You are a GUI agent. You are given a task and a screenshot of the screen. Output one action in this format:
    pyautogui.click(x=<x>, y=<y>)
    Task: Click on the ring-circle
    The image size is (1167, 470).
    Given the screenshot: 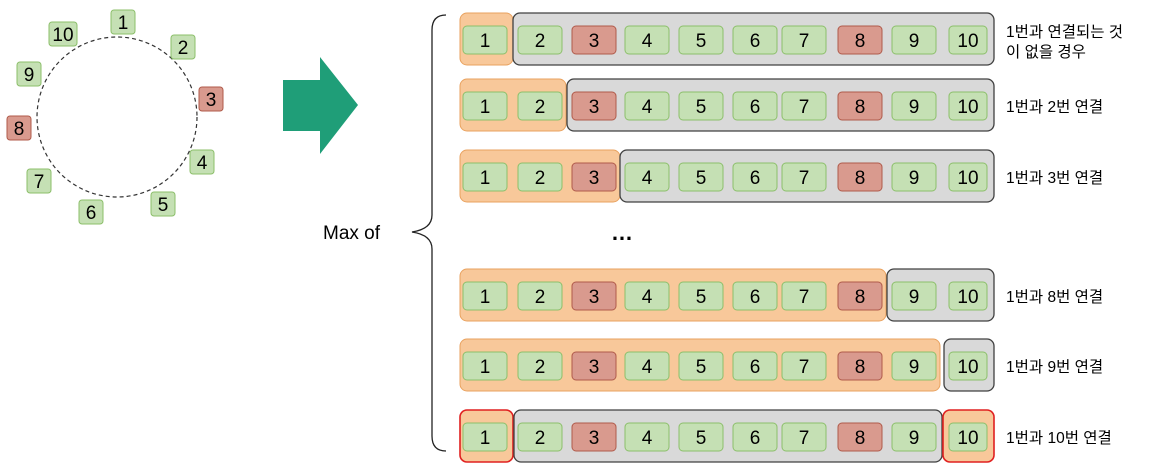 What is the action you would take?
    pyautogui.click(x=117, y=117)
    